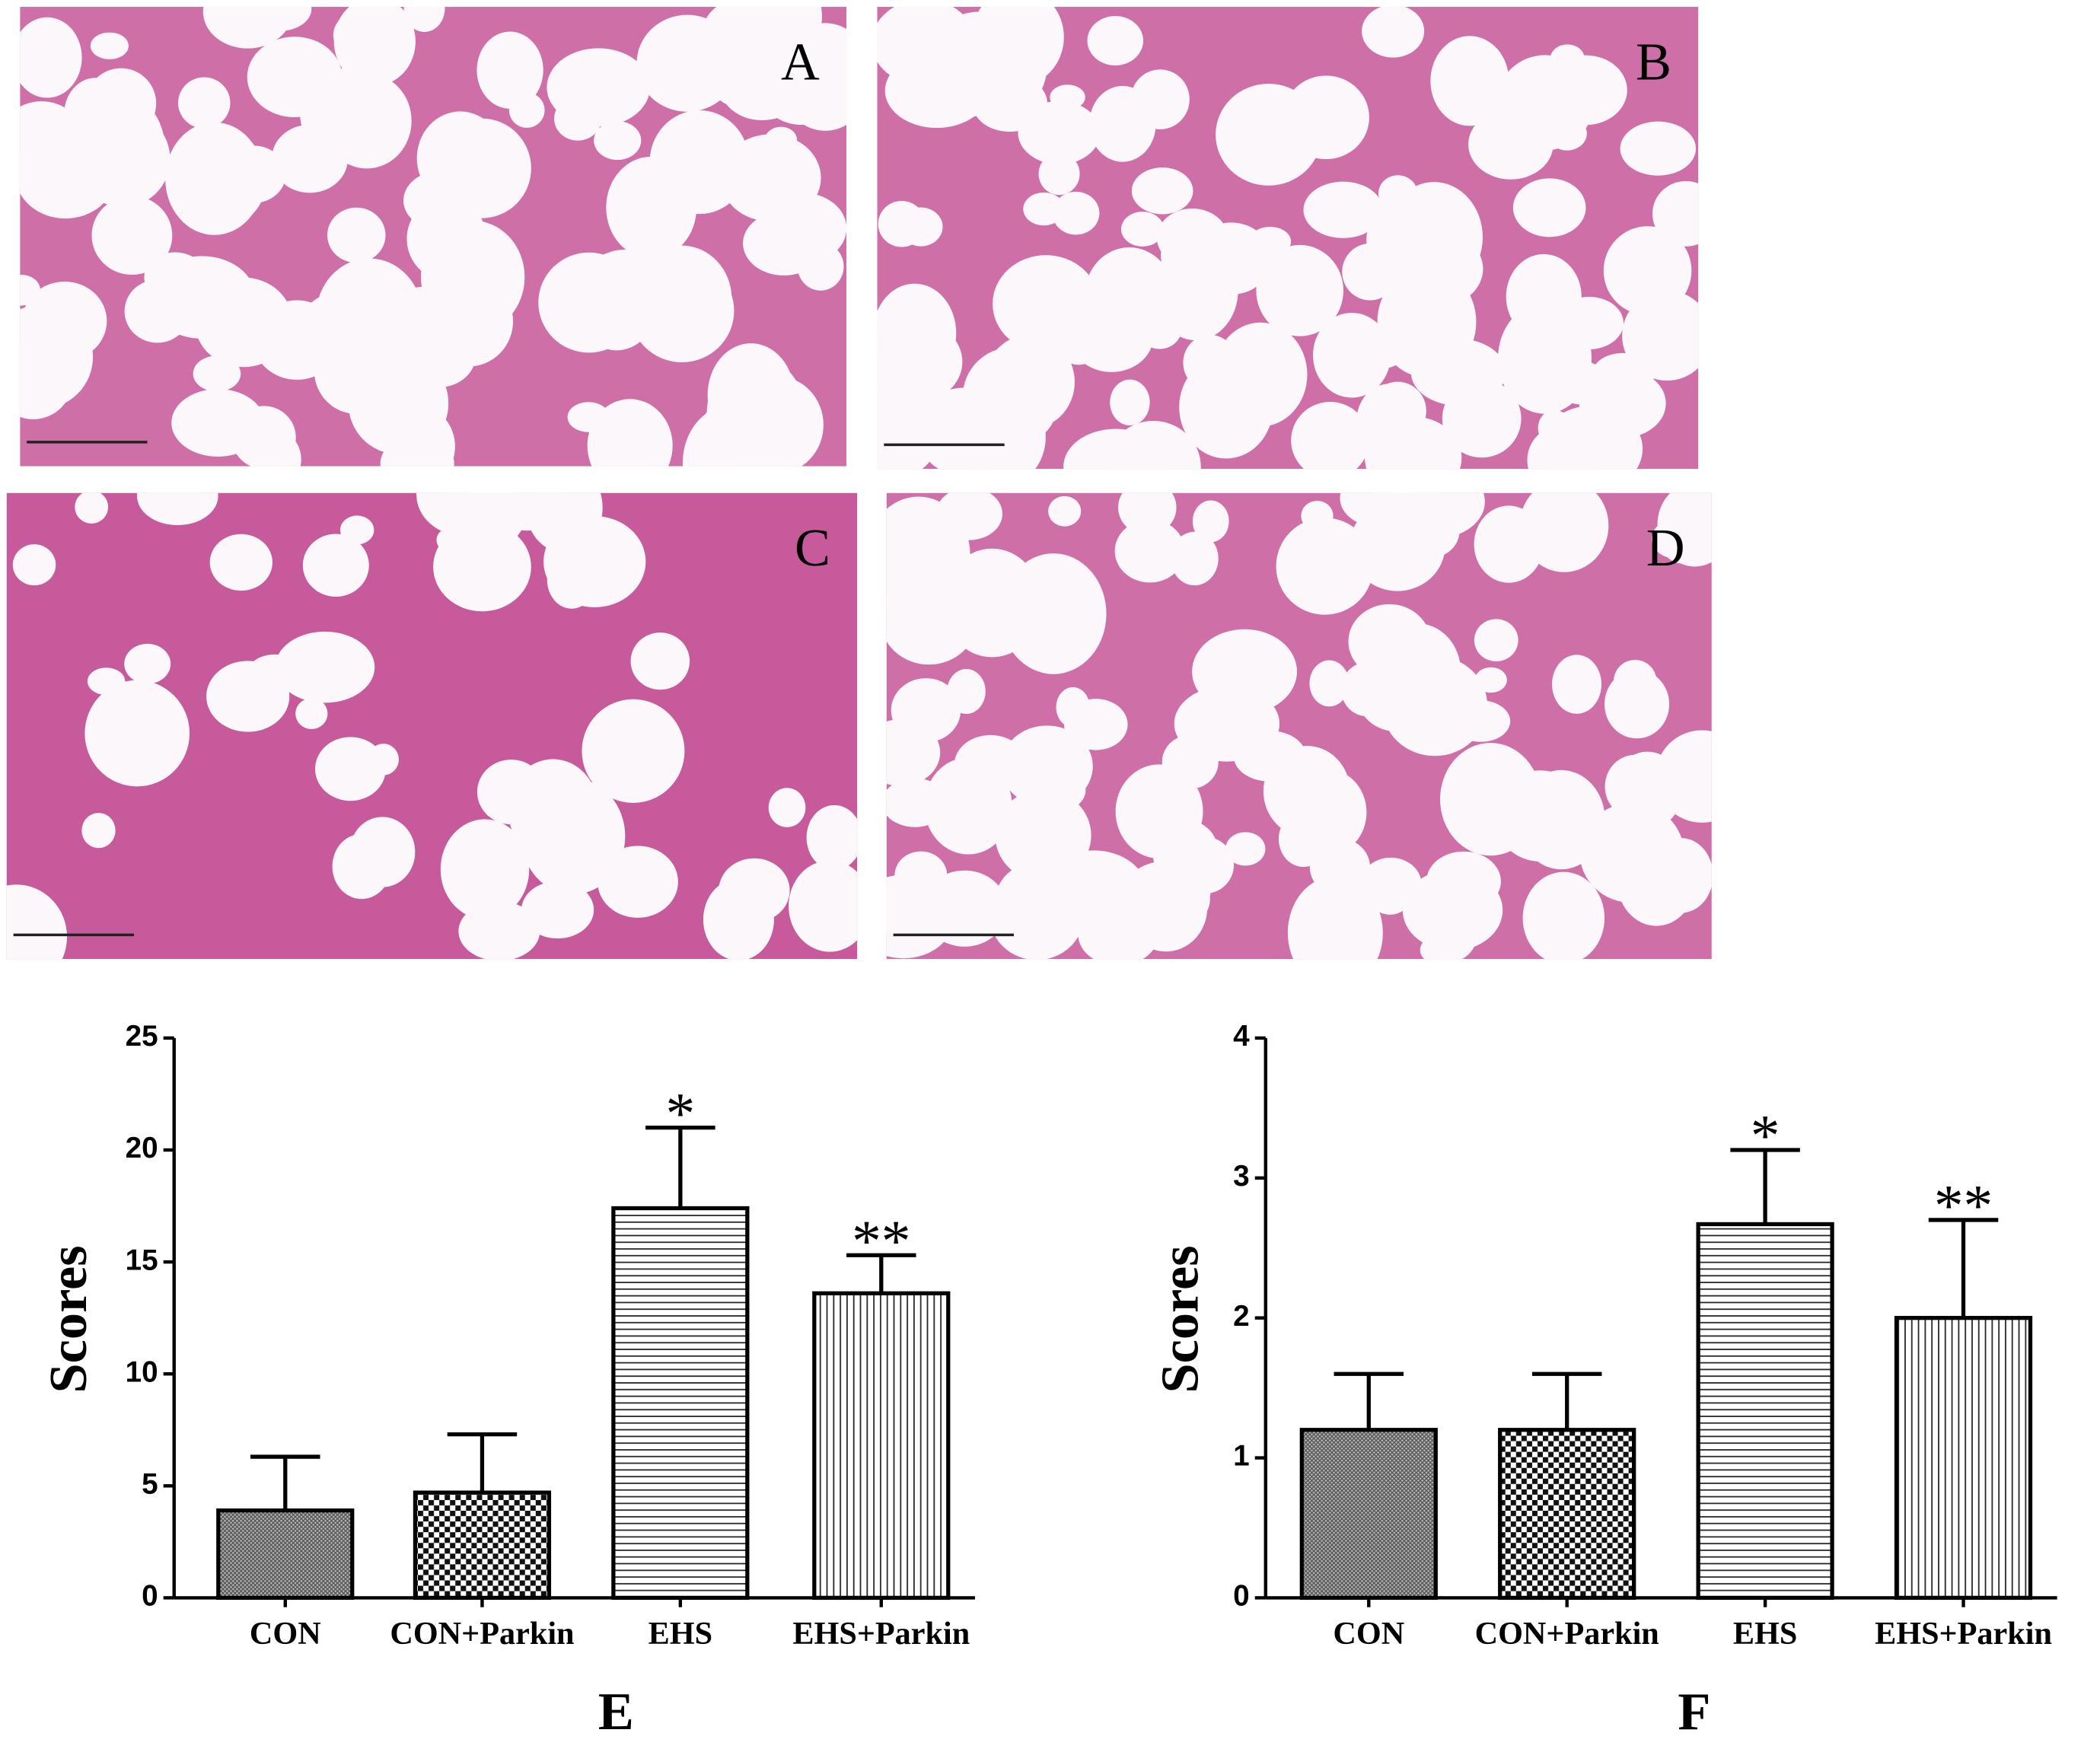  What do you see at coordinates (800, 62) in the screenshot?
I see `panel-label: A` at bounding box center [800, 62].